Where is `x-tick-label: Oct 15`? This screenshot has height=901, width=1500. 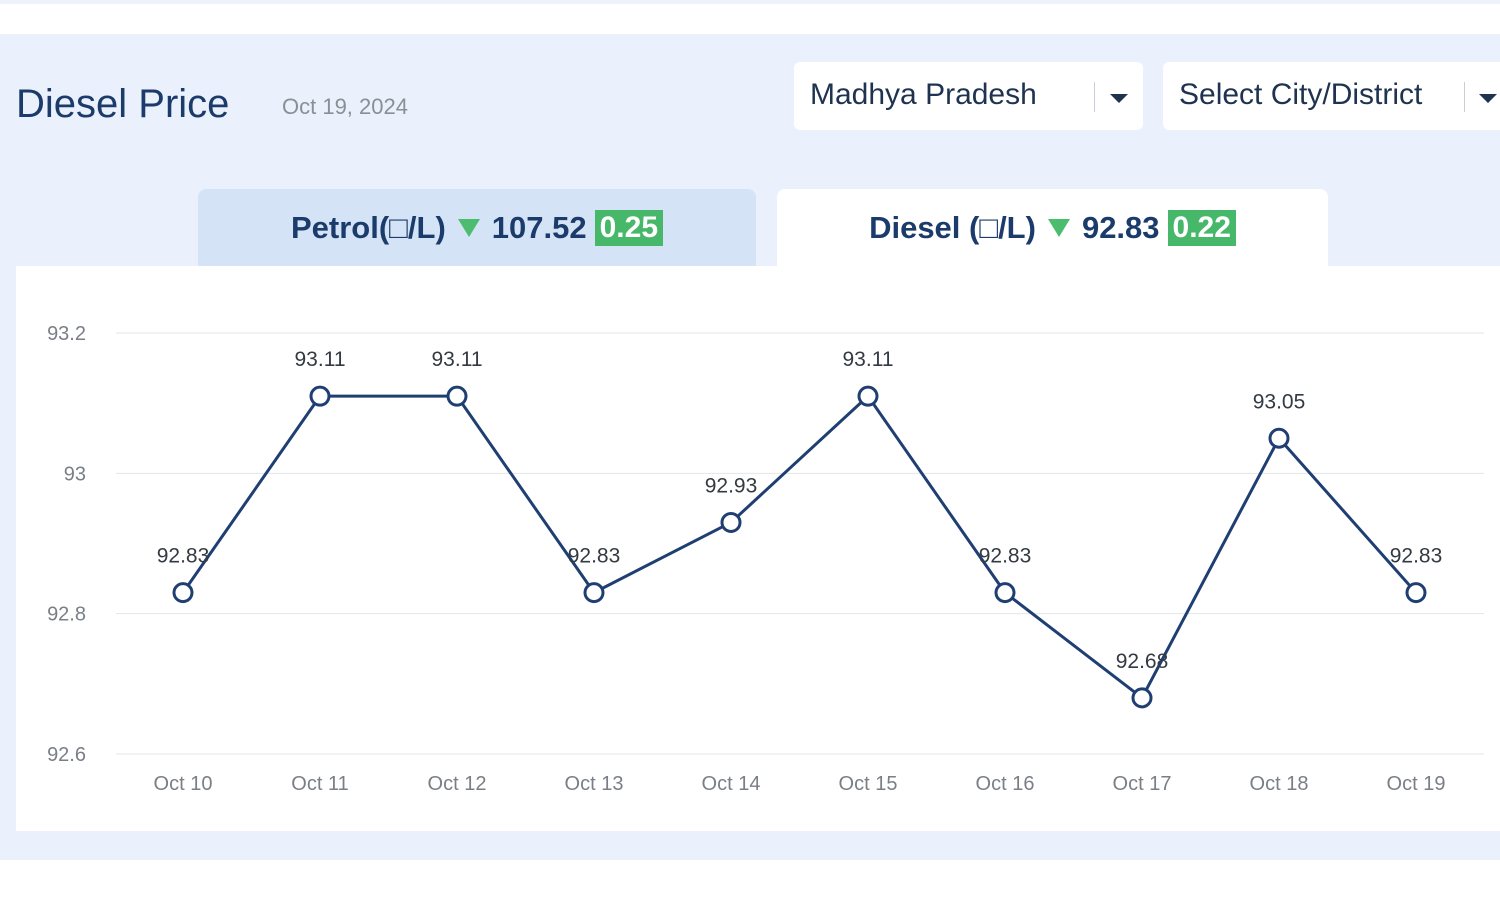
x-tick-label: Oct 15 is located at coordinates (868, 784).